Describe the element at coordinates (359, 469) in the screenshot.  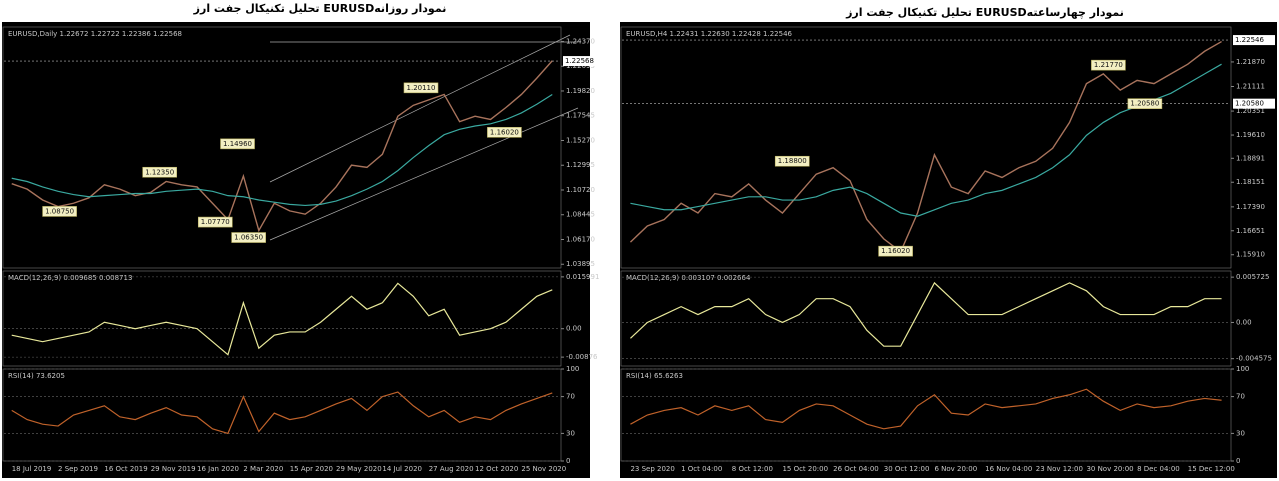
I see `x-tick-label: 29 May 2020` at that location.